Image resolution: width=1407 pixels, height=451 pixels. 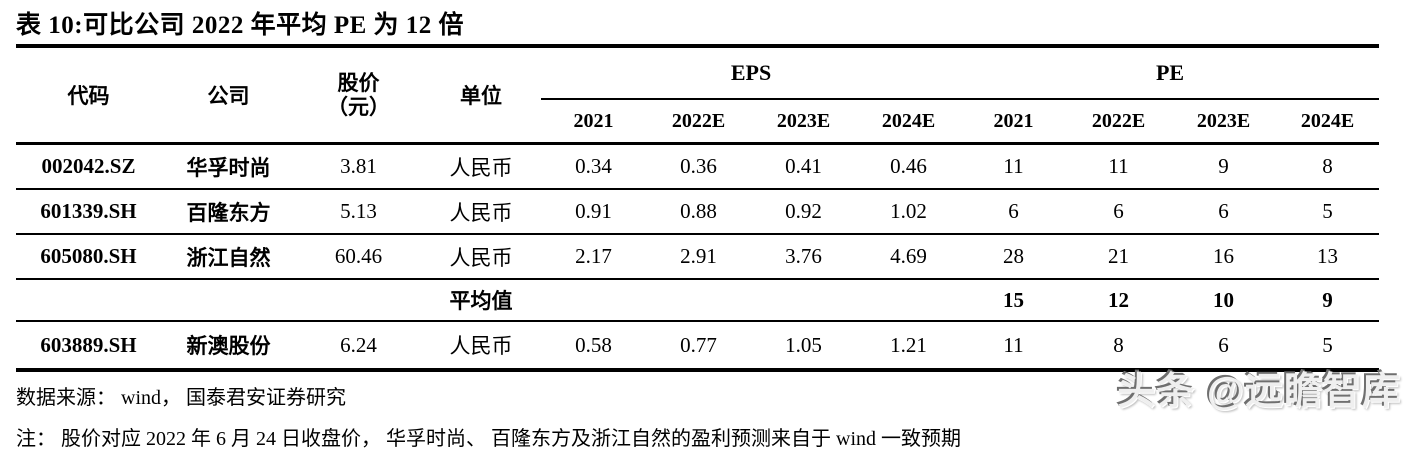 I want to click on eps-value: 0.46, so click(x=909, y=166).